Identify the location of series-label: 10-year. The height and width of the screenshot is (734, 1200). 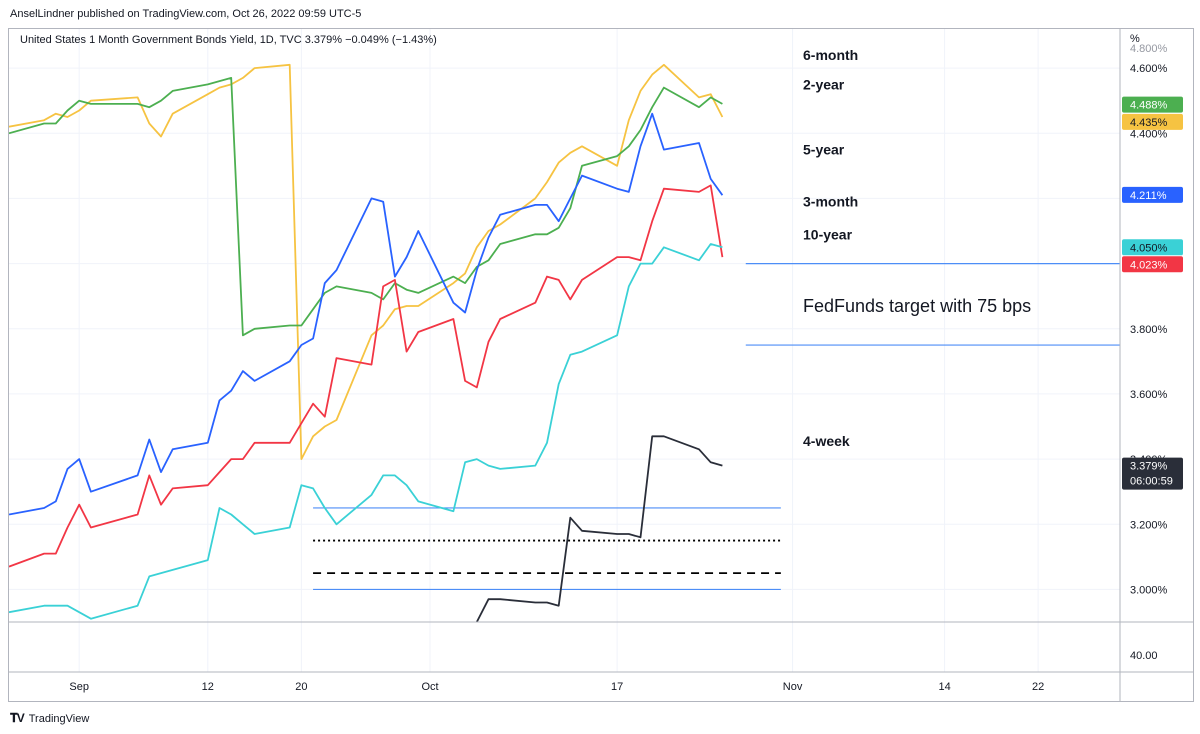
(828, 234).